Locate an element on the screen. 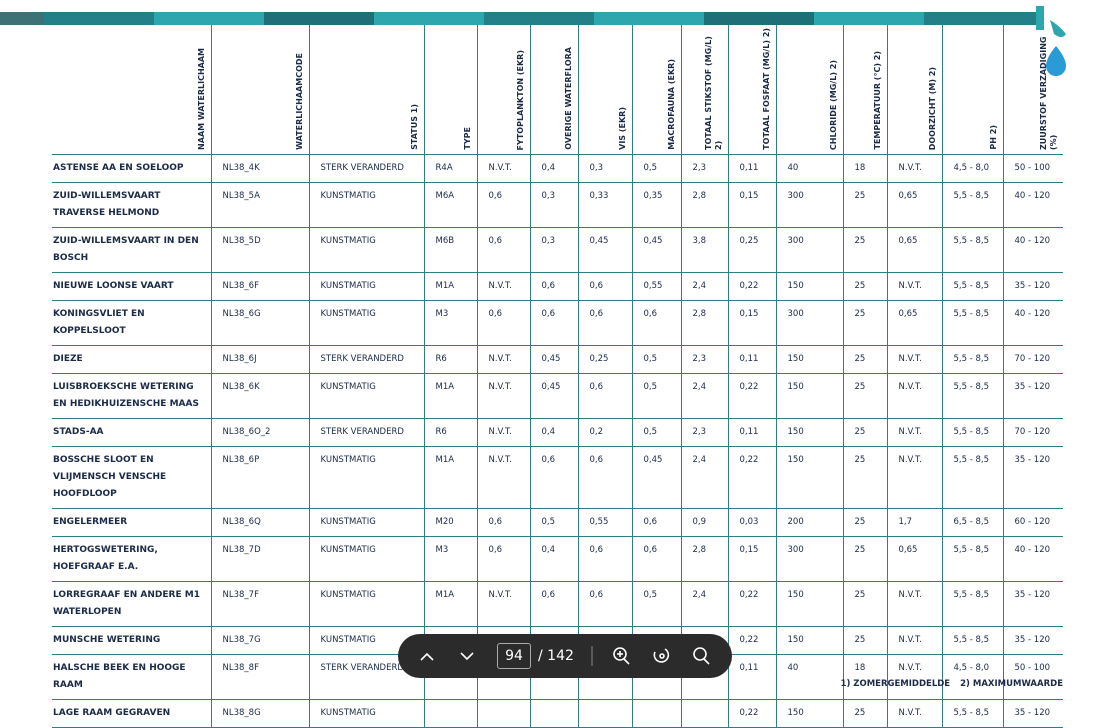  column-header: TOTAAL FOSFAAT (MG/L) 2) is located at coordinates (751, 90).